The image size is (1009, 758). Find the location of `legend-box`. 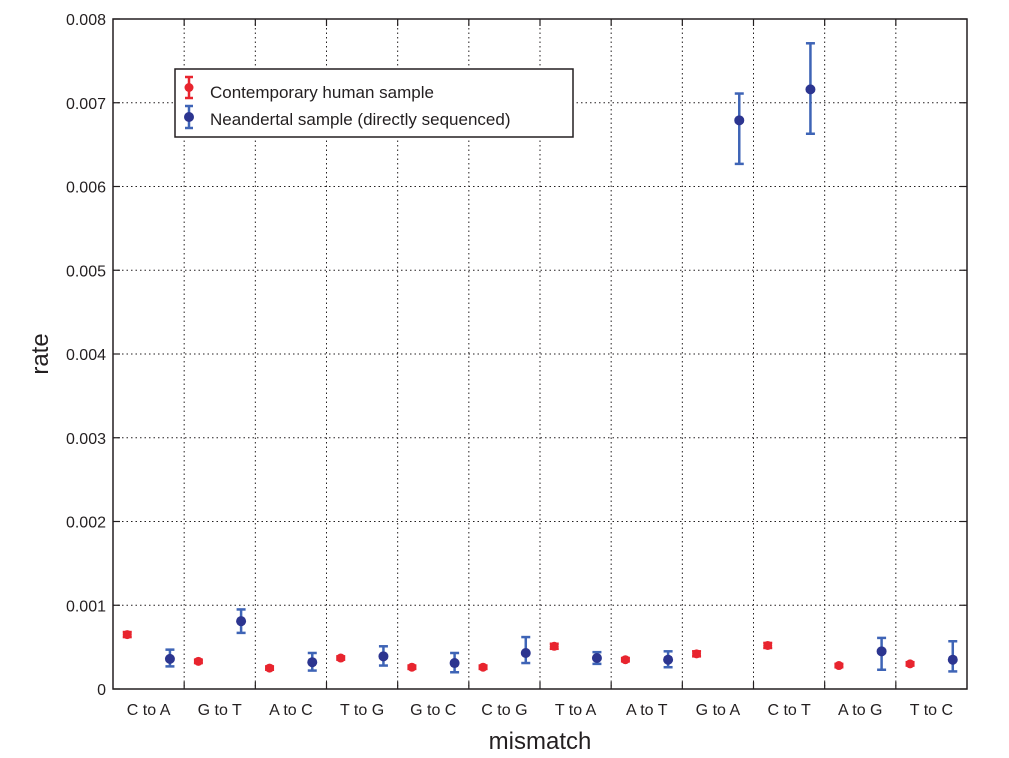

legend-box is located at coordinates (374, 103).